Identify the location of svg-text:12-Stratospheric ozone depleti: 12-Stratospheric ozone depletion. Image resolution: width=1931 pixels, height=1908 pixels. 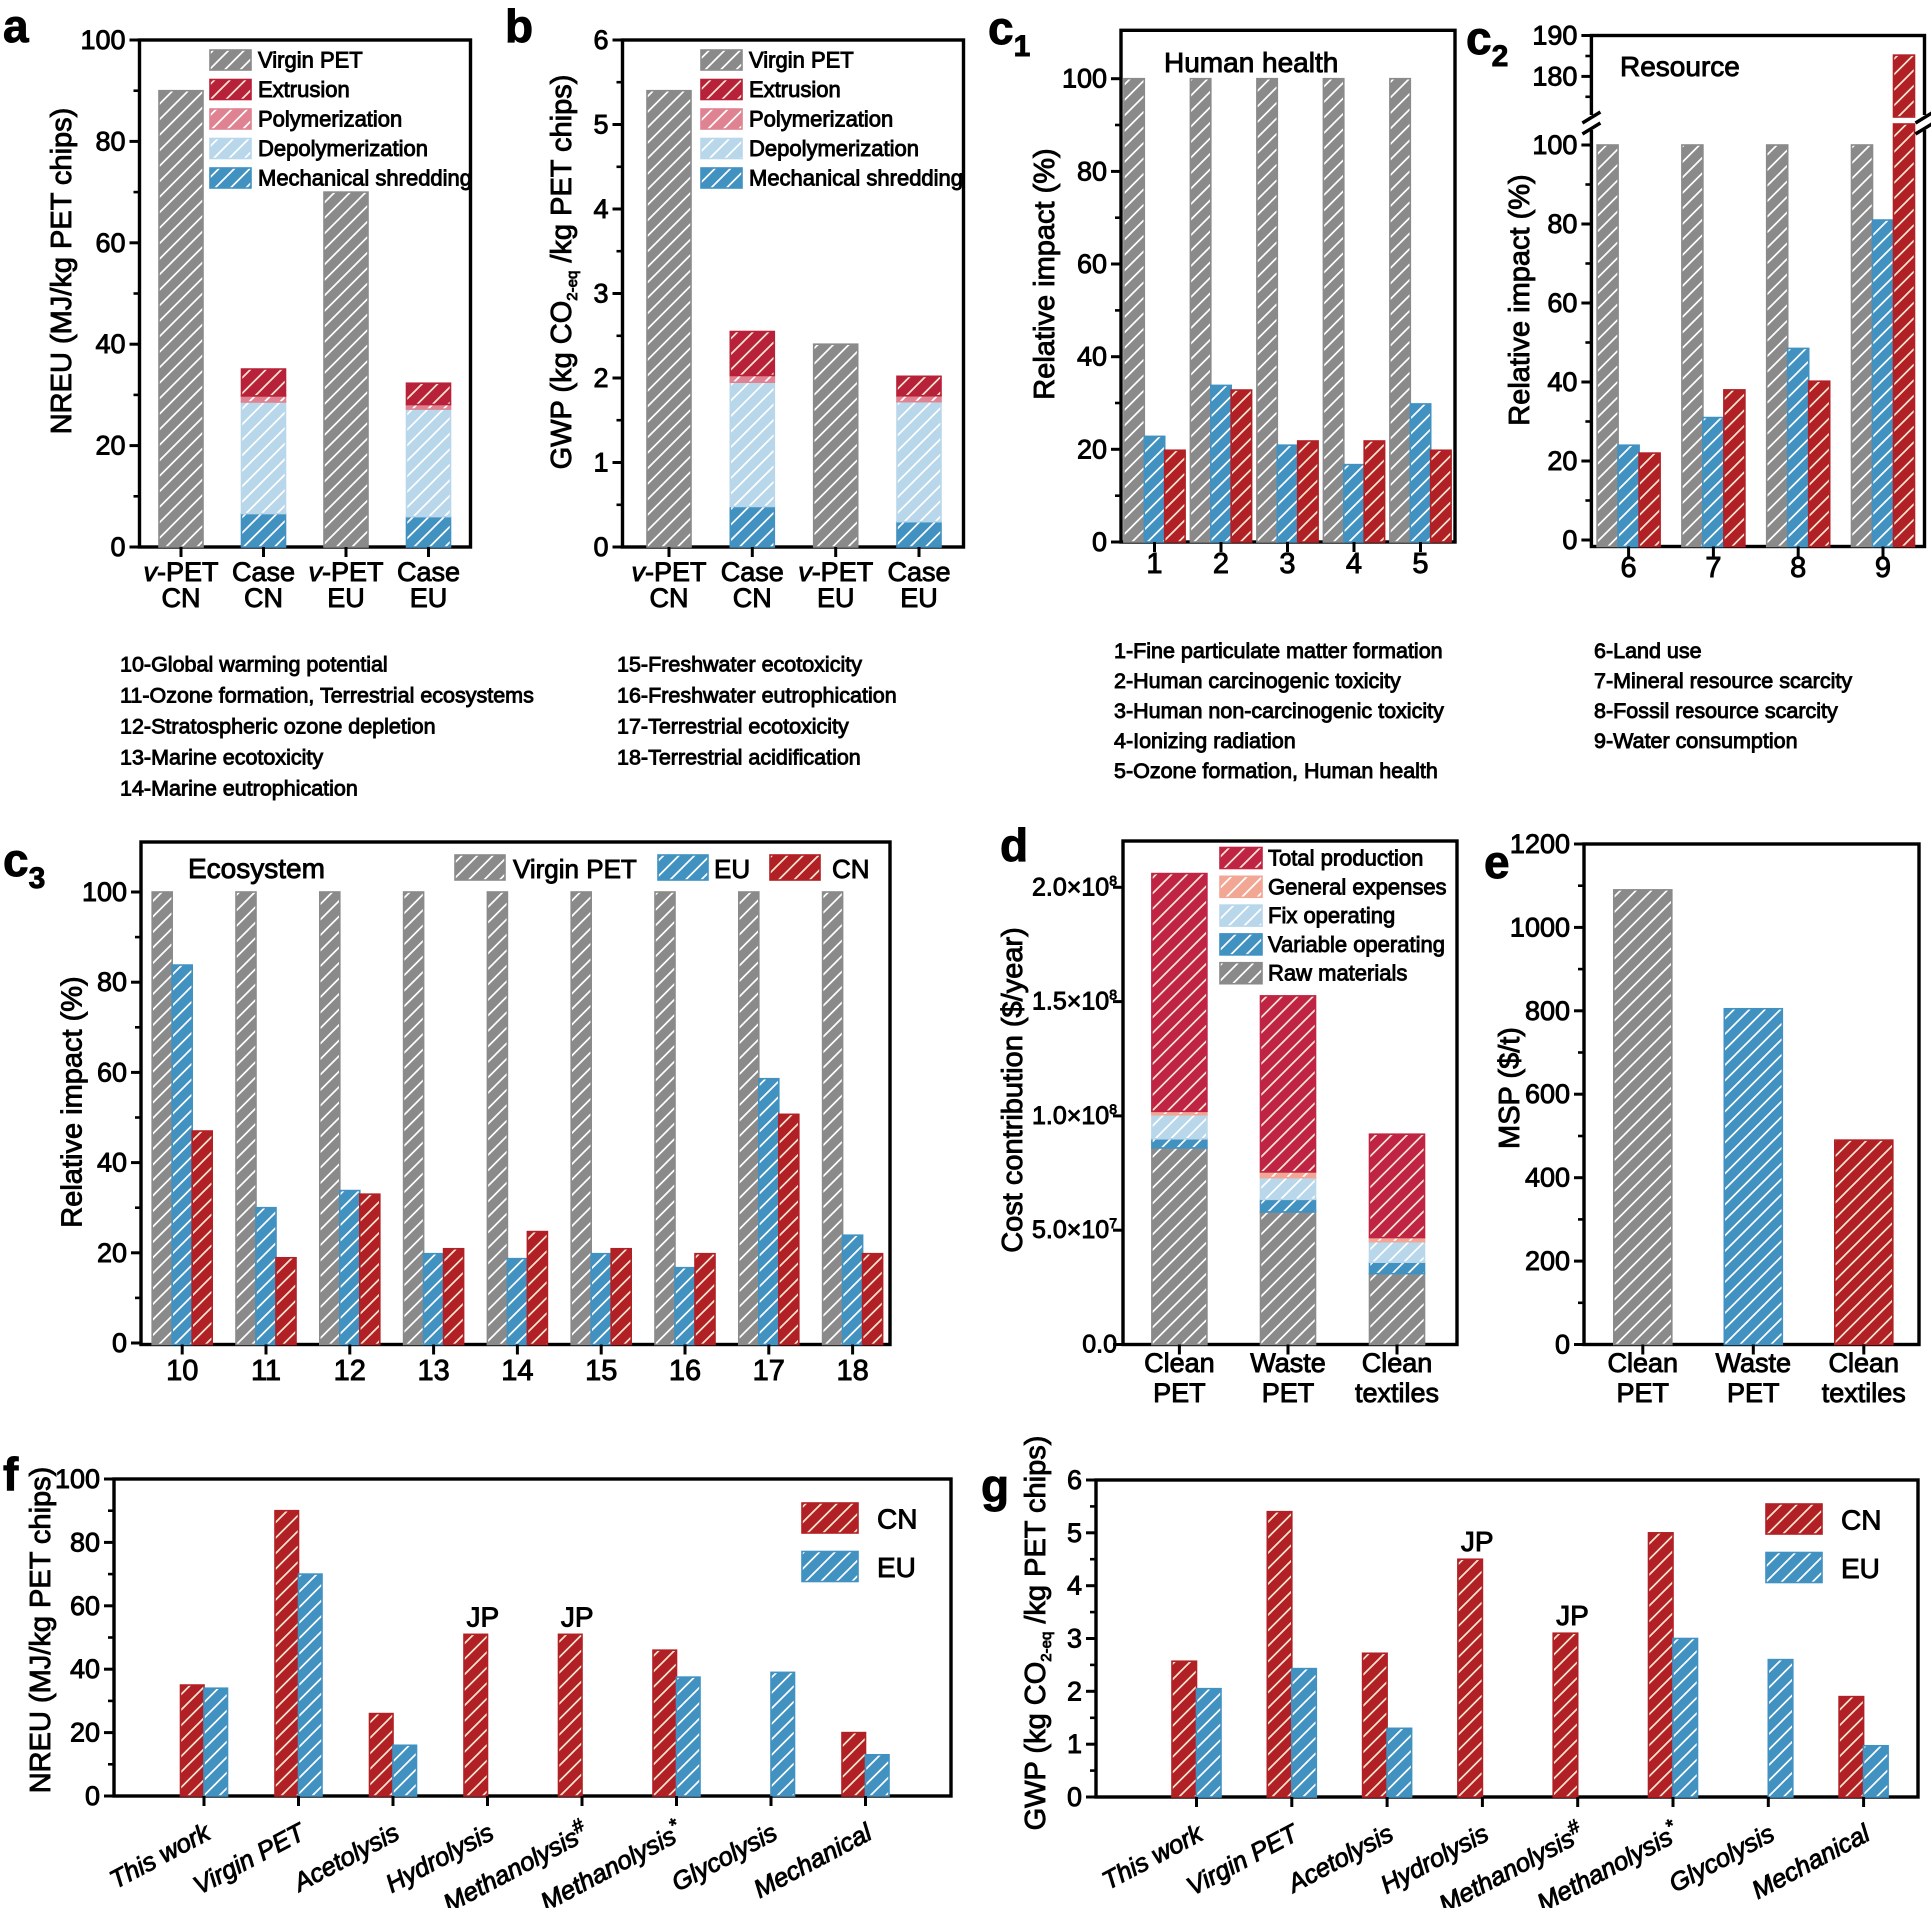
(278, 727).